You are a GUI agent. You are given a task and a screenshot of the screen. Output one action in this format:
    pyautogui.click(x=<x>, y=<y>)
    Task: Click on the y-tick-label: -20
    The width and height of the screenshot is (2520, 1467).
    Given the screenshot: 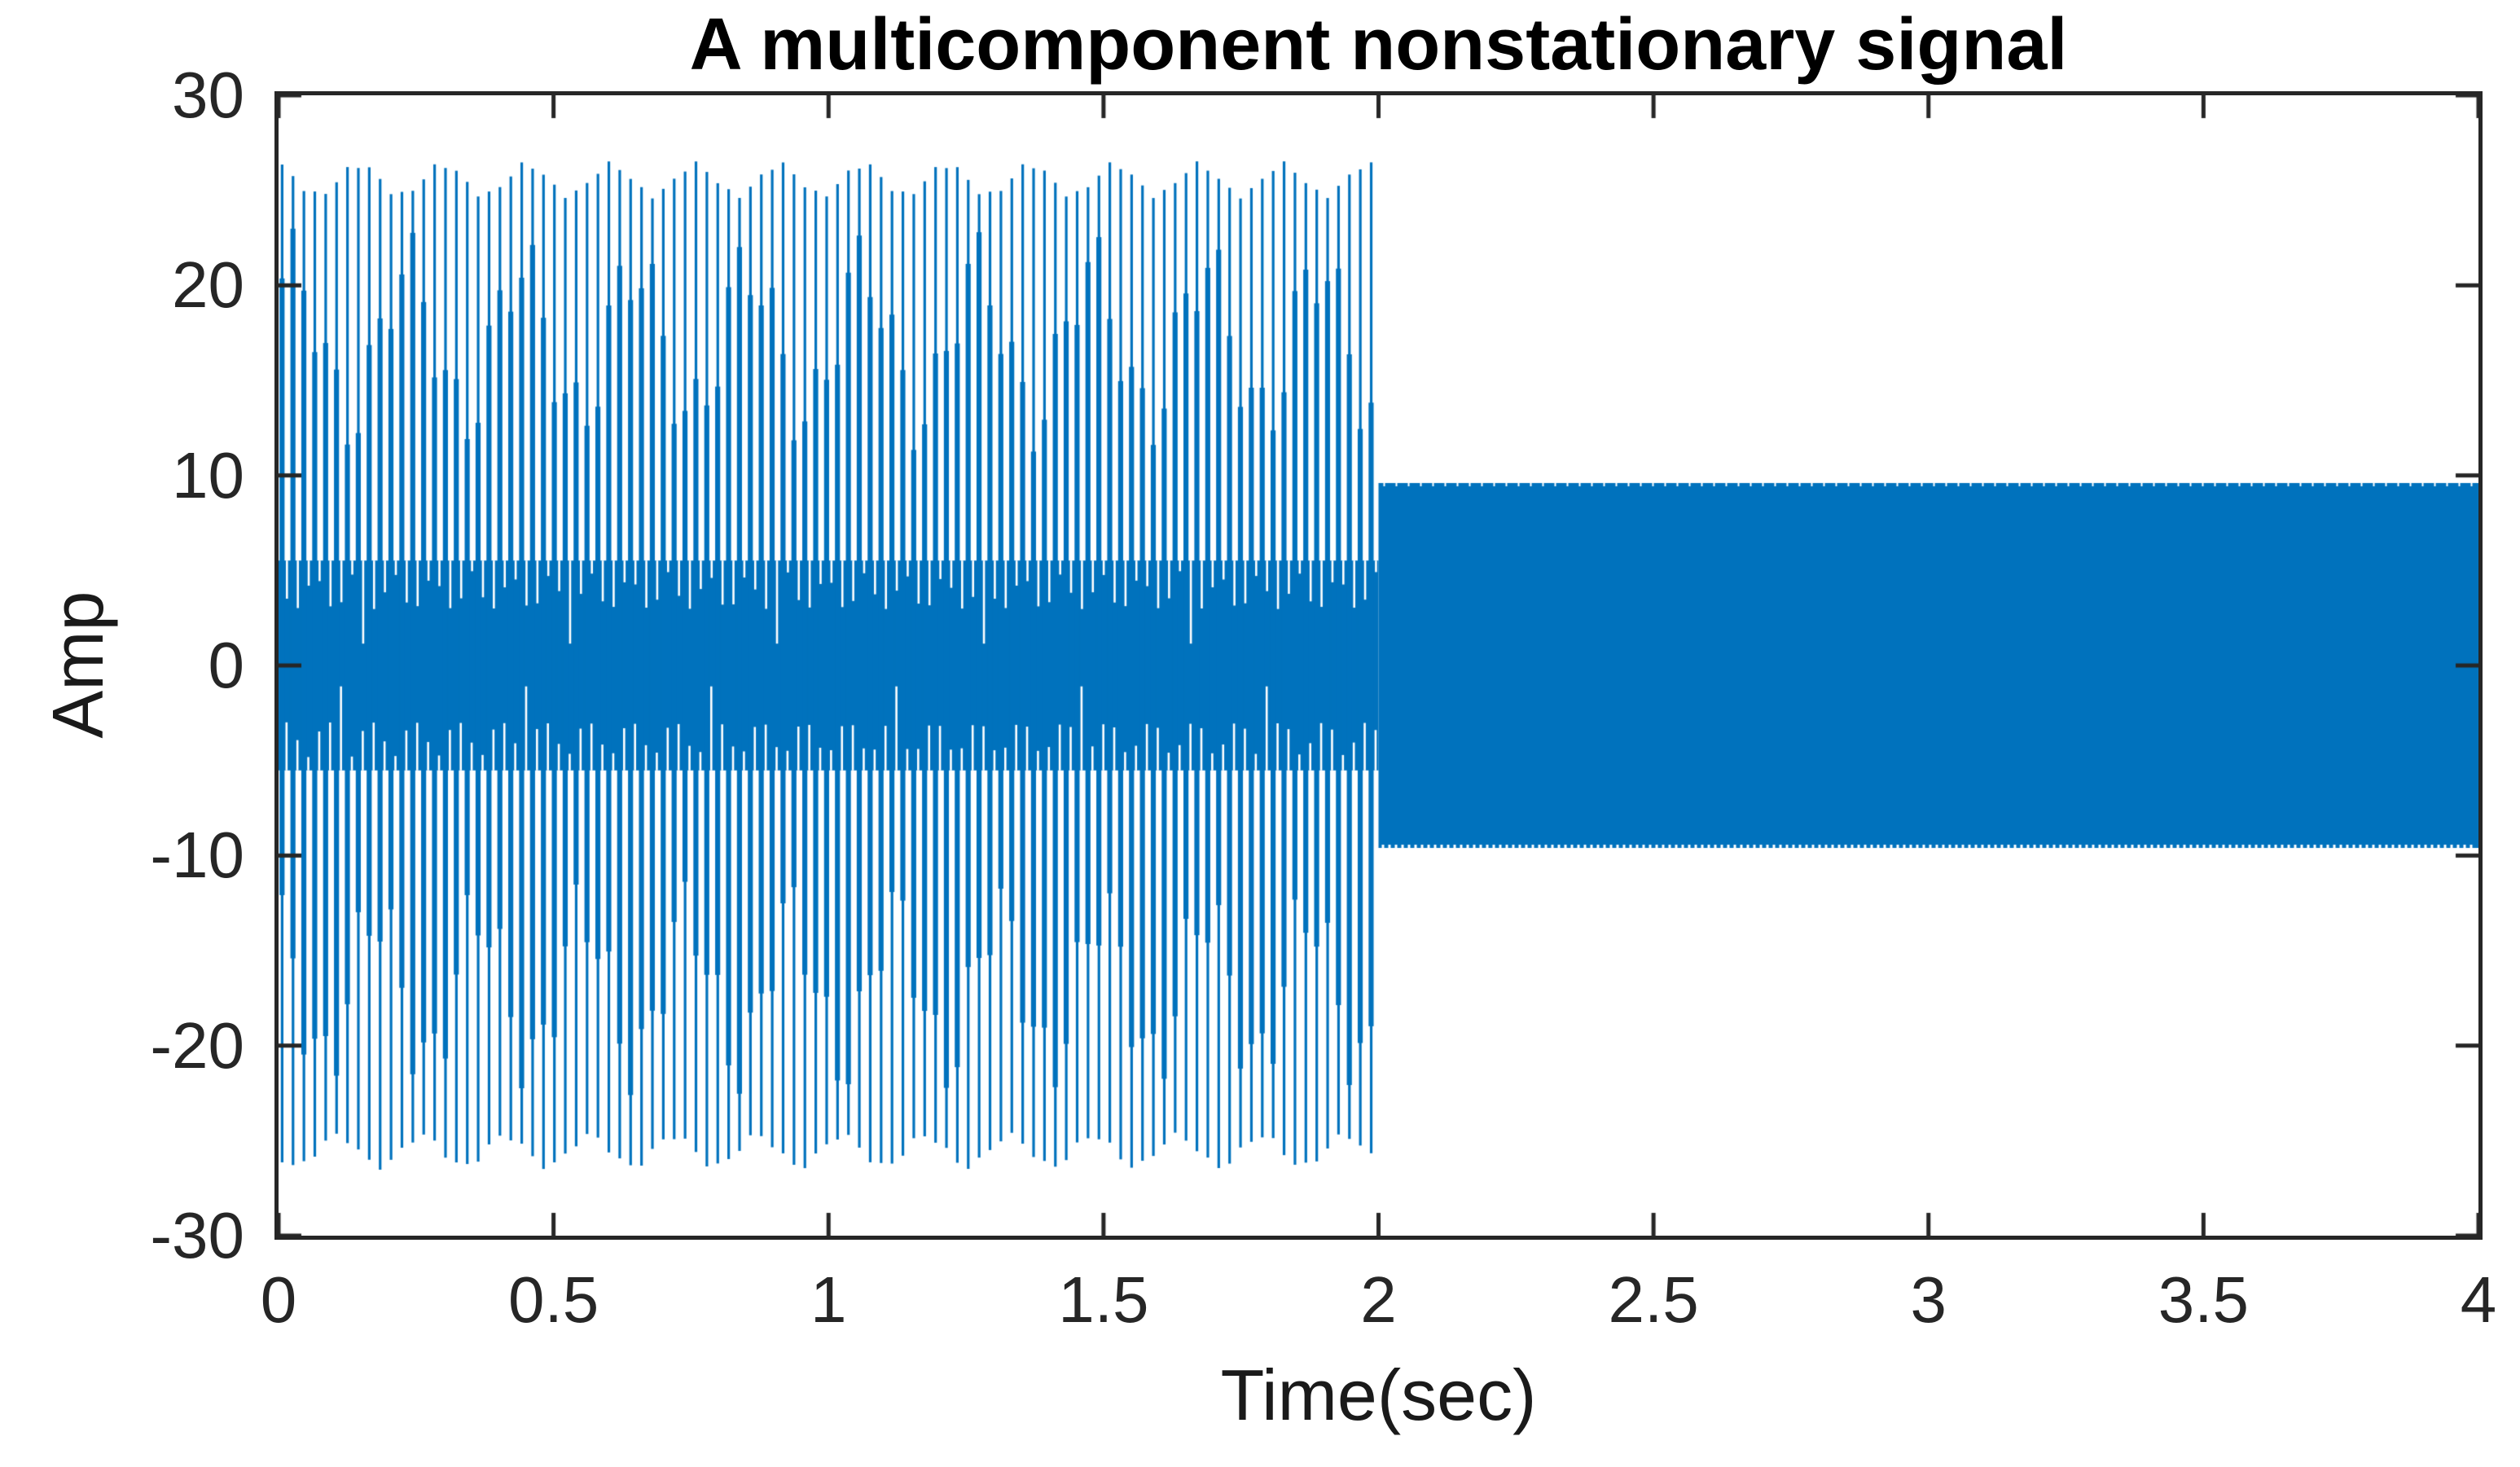 What is the action you would take?
    pyautogui.click(x=197, y=1045)
    